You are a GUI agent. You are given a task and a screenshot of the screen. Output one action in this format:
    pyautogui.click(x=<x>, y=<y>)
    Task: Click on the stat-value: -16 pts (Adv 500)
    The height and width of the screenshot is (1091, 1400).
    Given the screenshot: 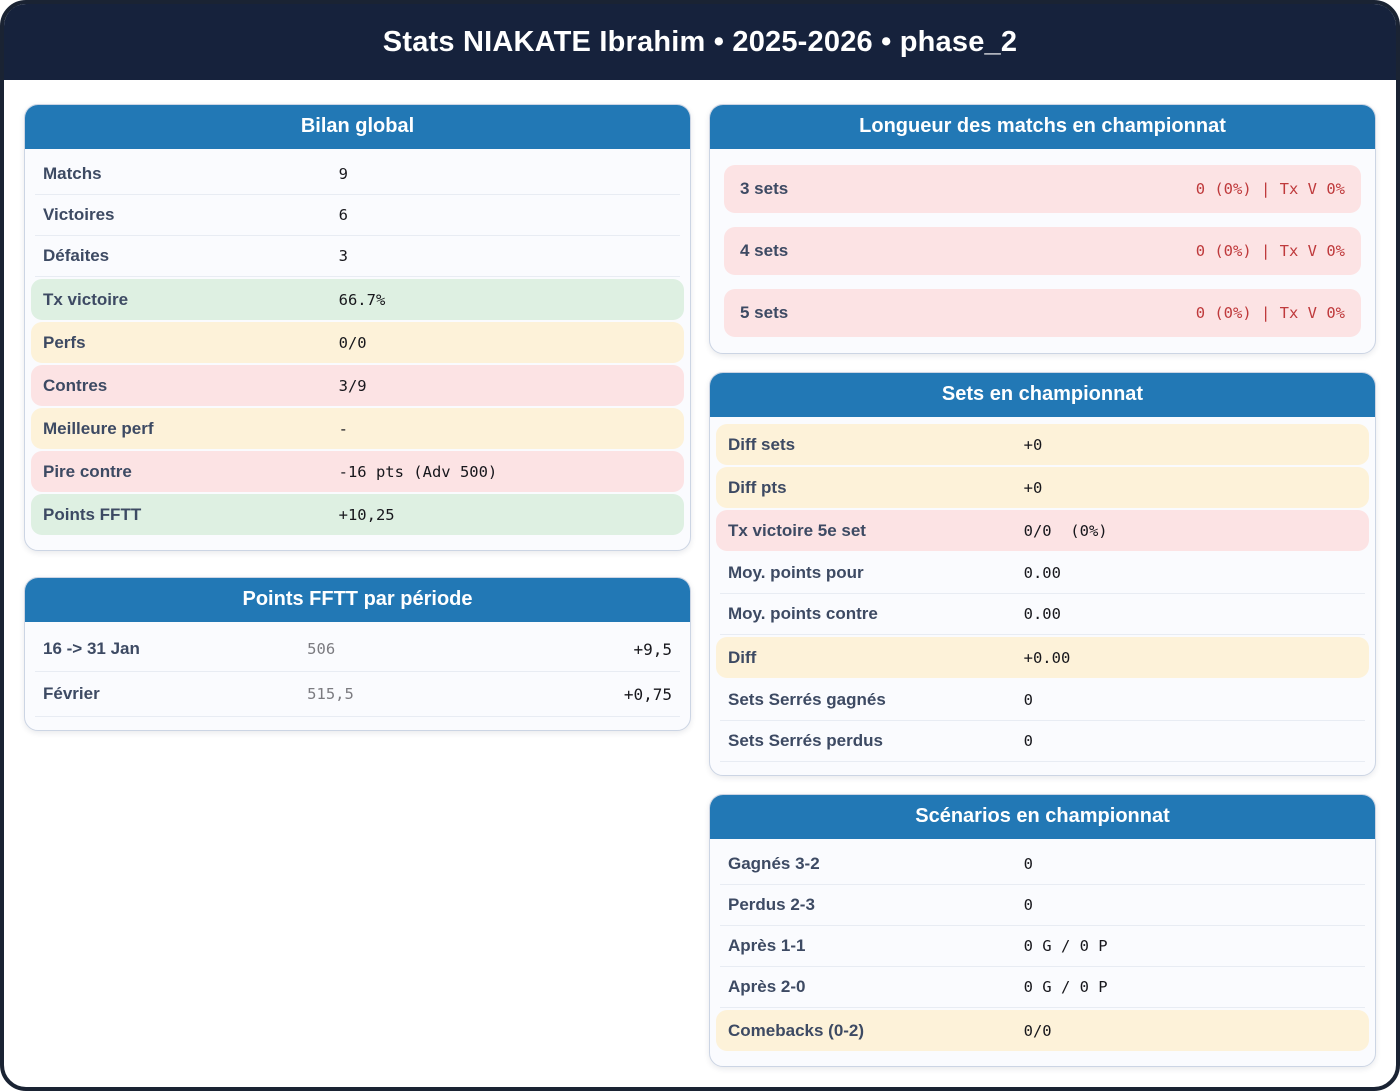 What is the action you would take?
    pyautogui.click(x=418, y=471)
    